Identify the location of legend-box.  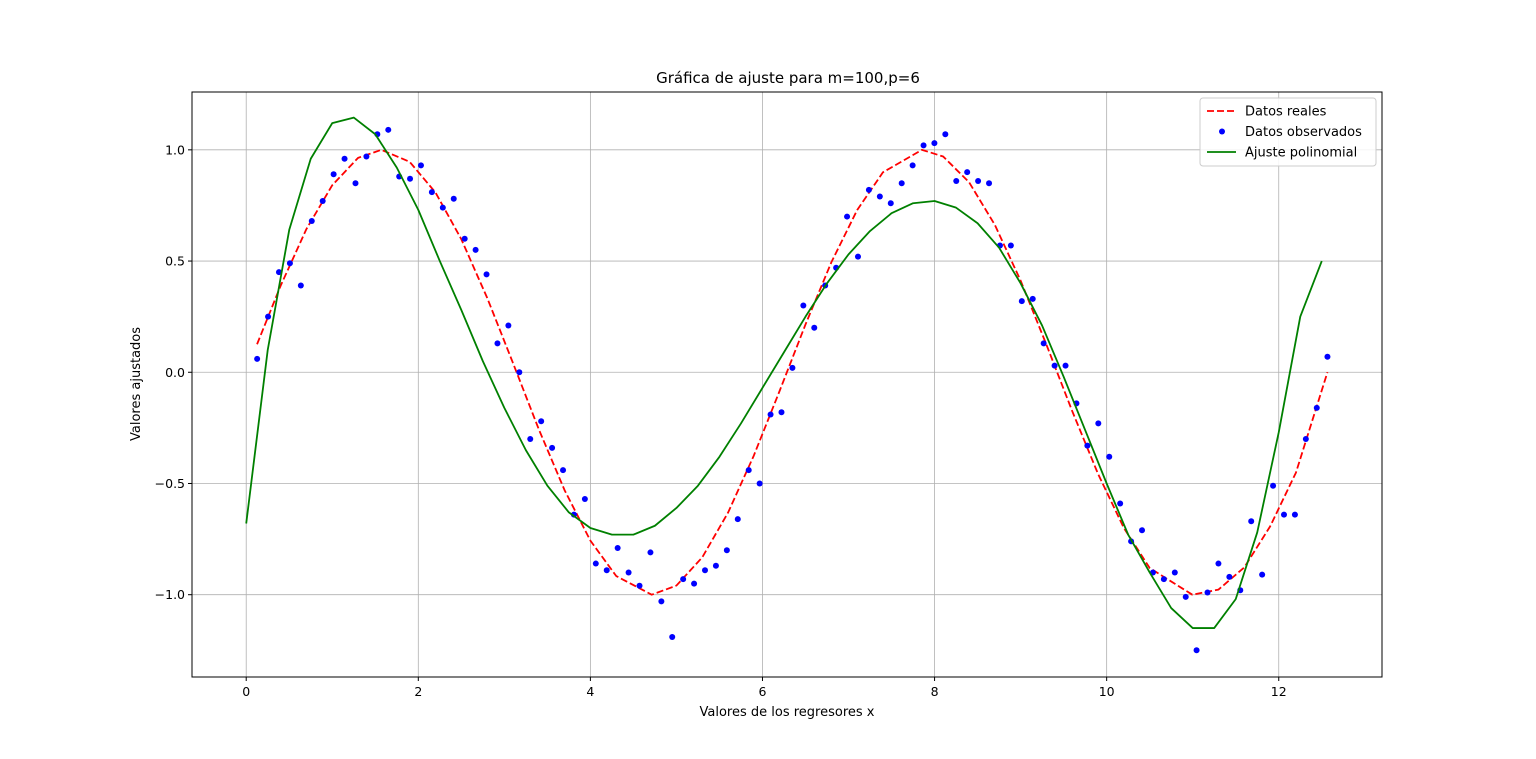
(1288, 132).